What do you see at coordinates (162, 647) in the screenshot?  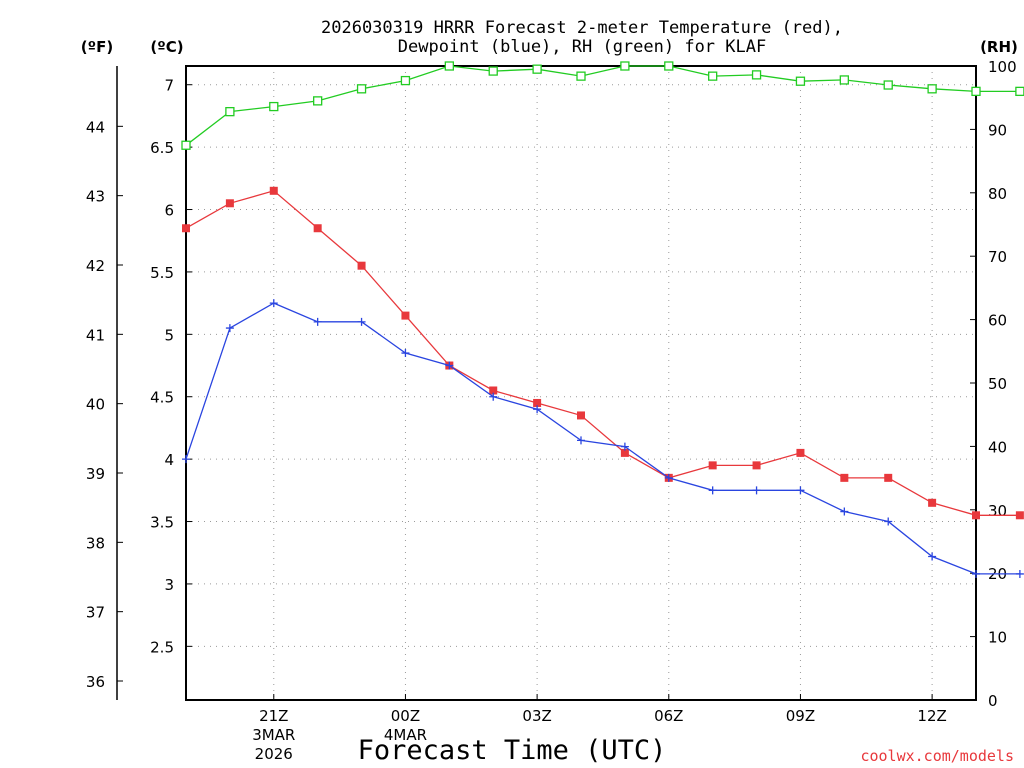 I see `celsius-tick-label: 2.5` at bounding box center [162, 647].